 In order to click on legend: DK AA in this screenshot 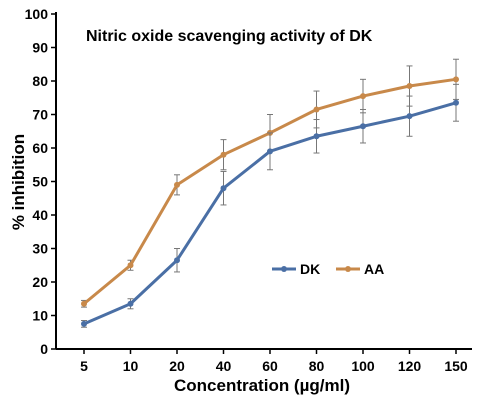, I will do `click(328, 269)`.